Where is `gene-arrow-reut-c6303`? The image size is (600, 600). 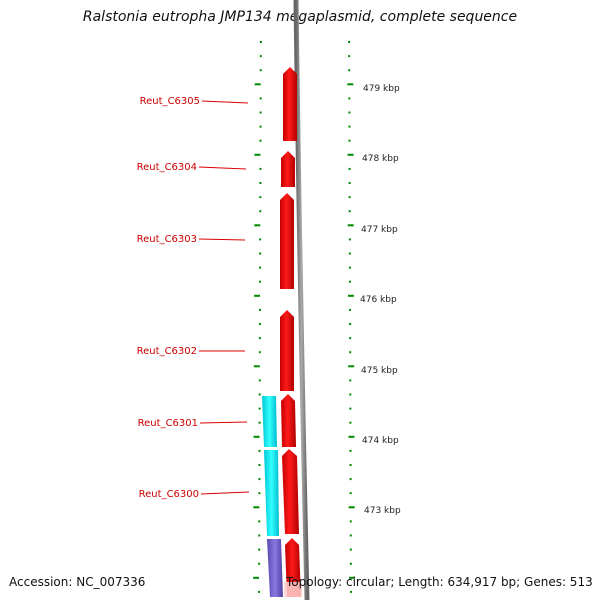
gene-arrow-reut-c6303 is located at coordinates (287, 241).